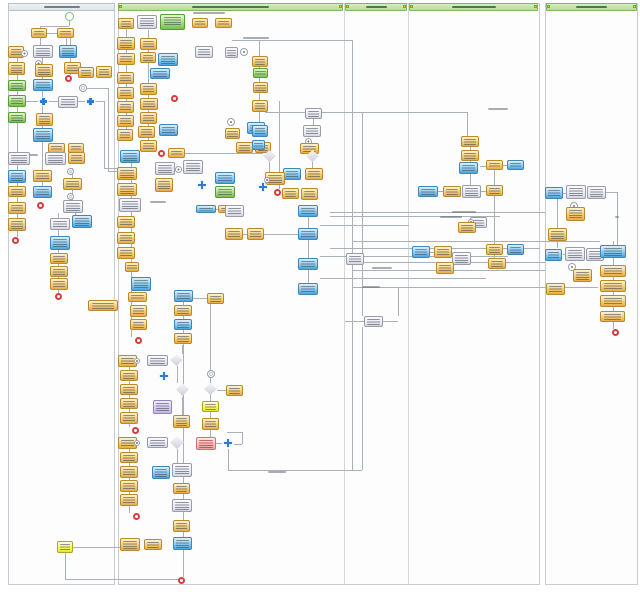 The image size is (640, 594). I want to click on start-event, so click(69, 16).